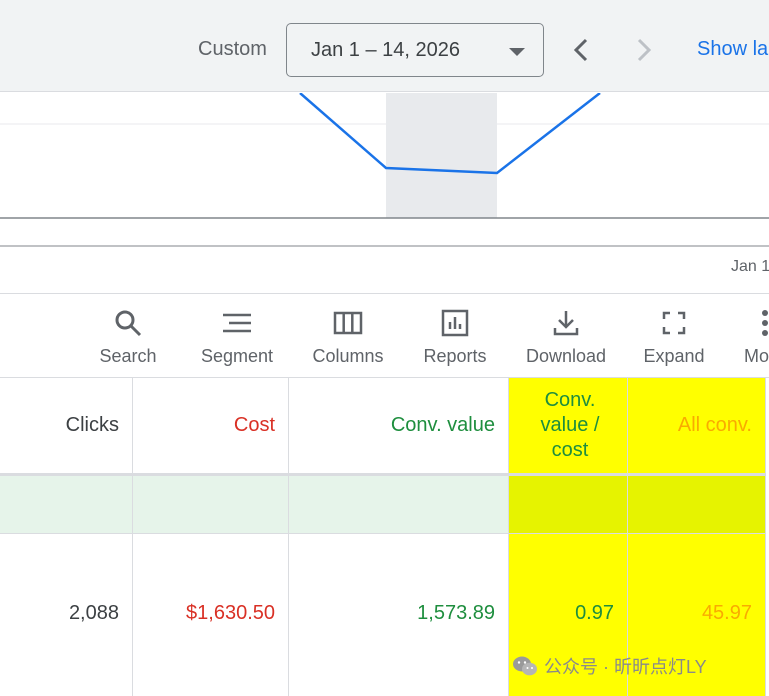 The image size is (769, 696). What do you see at coordinates (674, 323) in the screenshot?
I see `expand-icon` at bounding box center [674, 323].